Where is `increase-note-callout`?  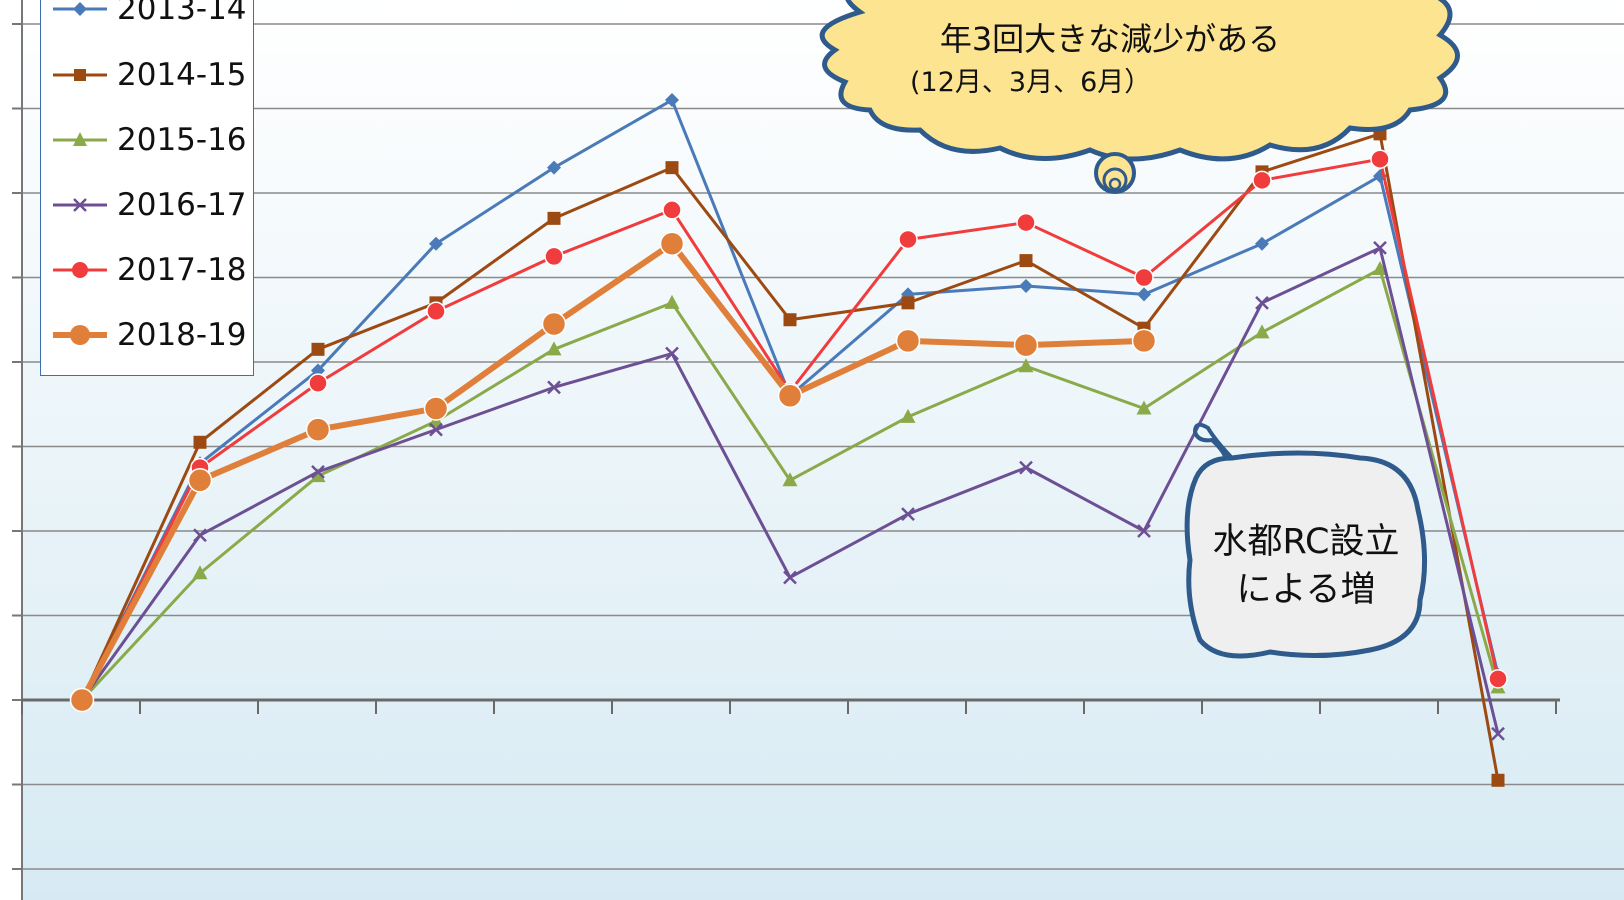 increase-note-callout is located at coordinates (1305, 540).